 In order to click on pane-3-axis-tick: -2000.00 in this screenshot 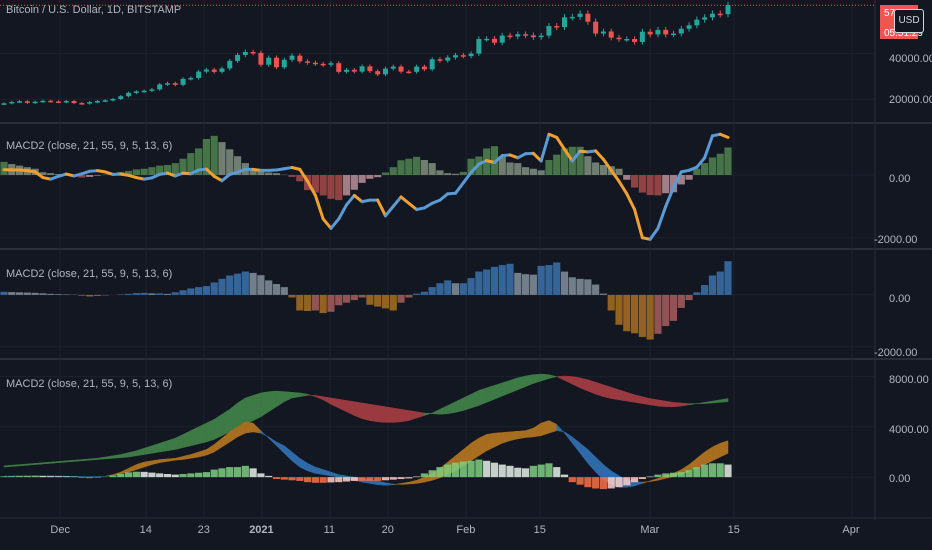, I will do `click(896, 353)`.